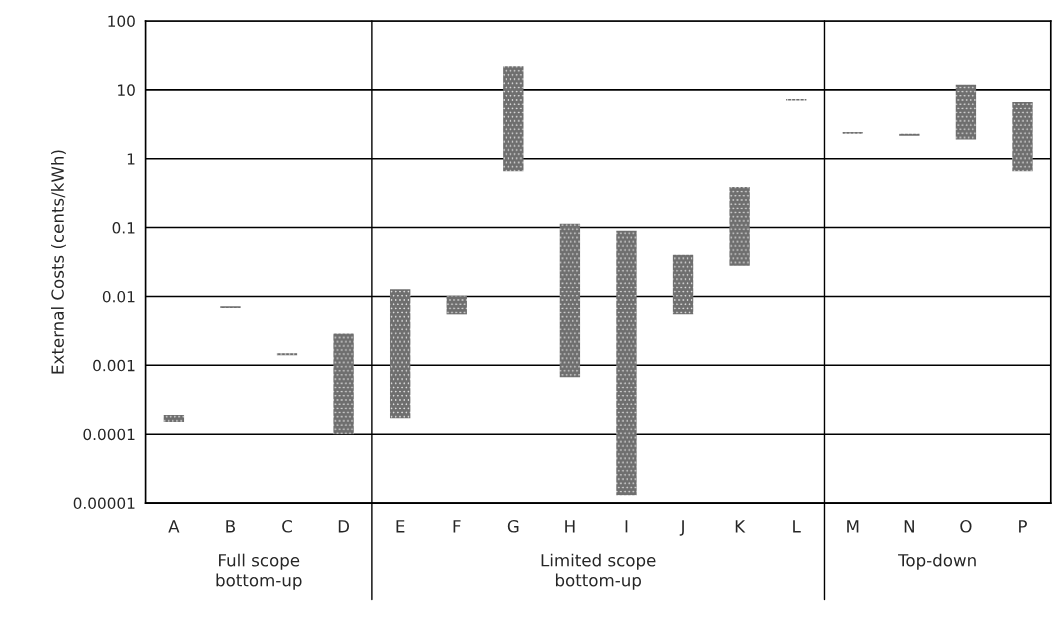 This screenshot has height=618, width=1055. Describe the element at coordinates (287, 526) in the screenshot. I see `x-tick-label: C` at that location.